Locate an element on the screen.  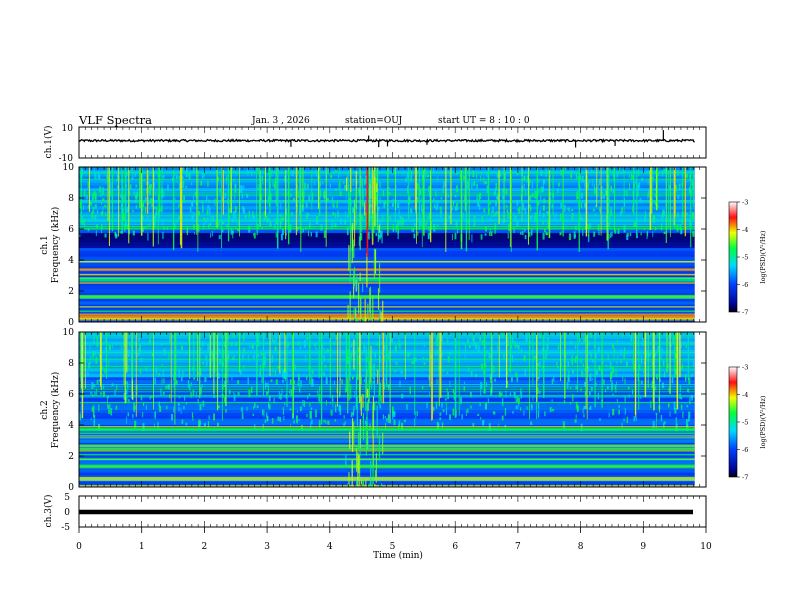
y-tick-label: 6 is located at coordinates (71, 395).